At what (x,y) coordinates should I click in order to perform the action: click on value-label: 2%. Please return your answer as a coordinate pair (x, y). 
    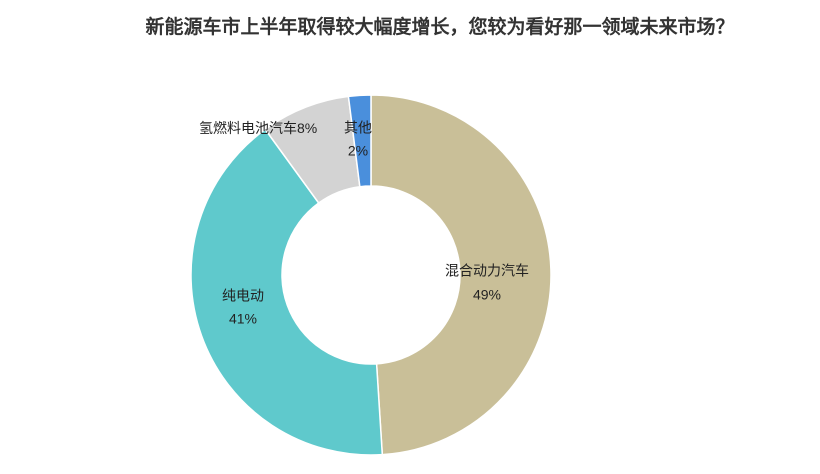
    Looking at the image, I should click on (358, 151).